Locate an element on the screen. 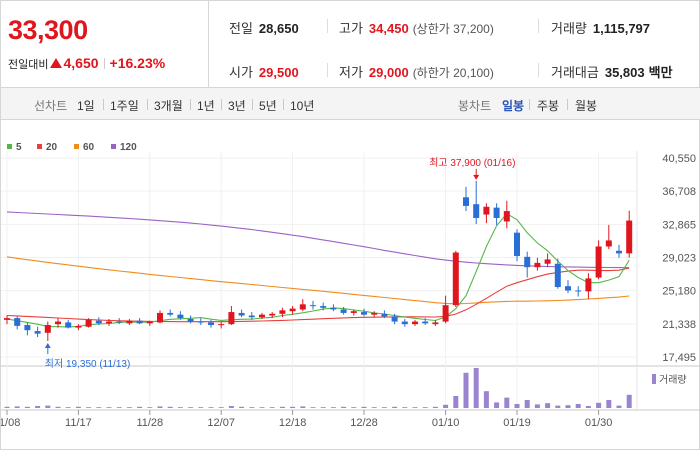 This screenshot has width=700, height=456. line-period-10y: 10년 is located at coordinates (302, 106).